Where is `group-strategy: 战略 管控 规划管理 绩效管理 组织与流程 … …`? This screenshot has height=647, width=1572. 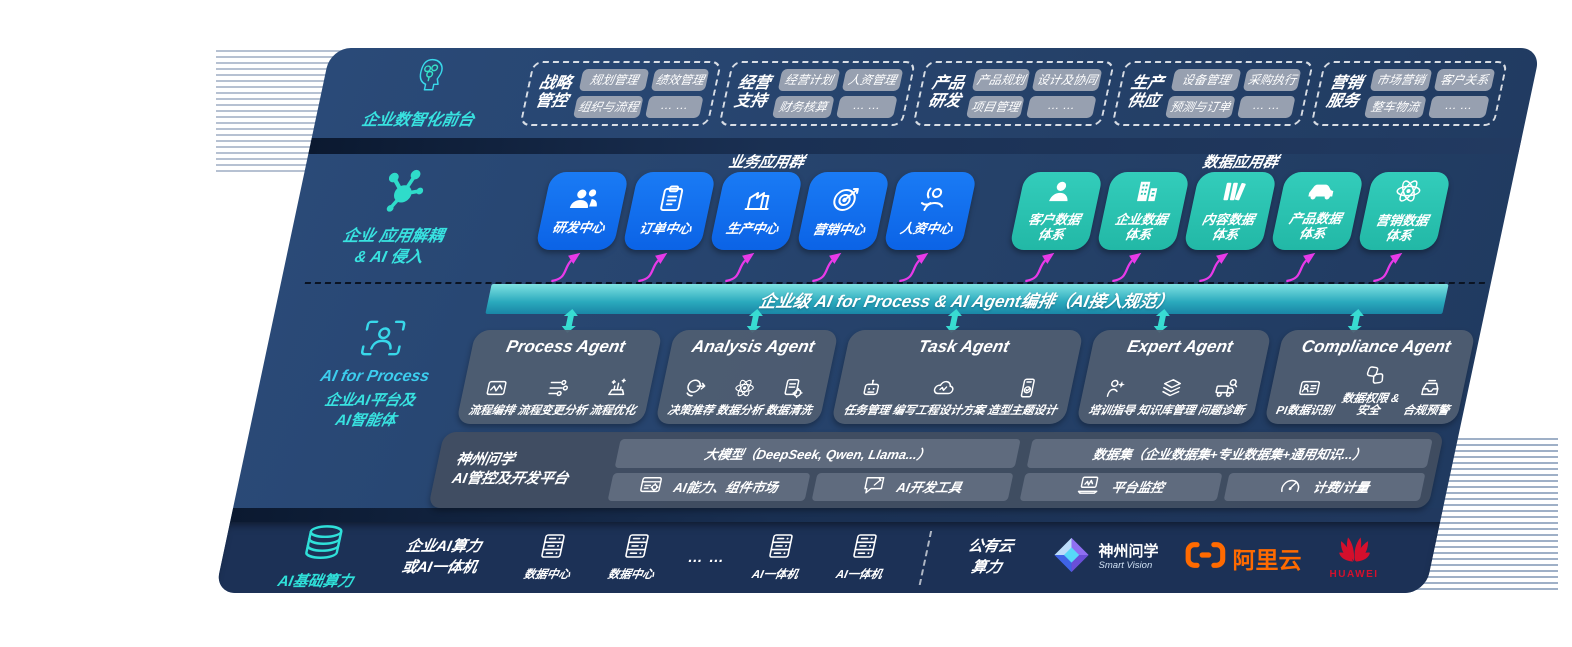
group-strategy: 战略 管控 规划管理 绩效管理 组织与流程 … … is located at coordinates (621, 93).